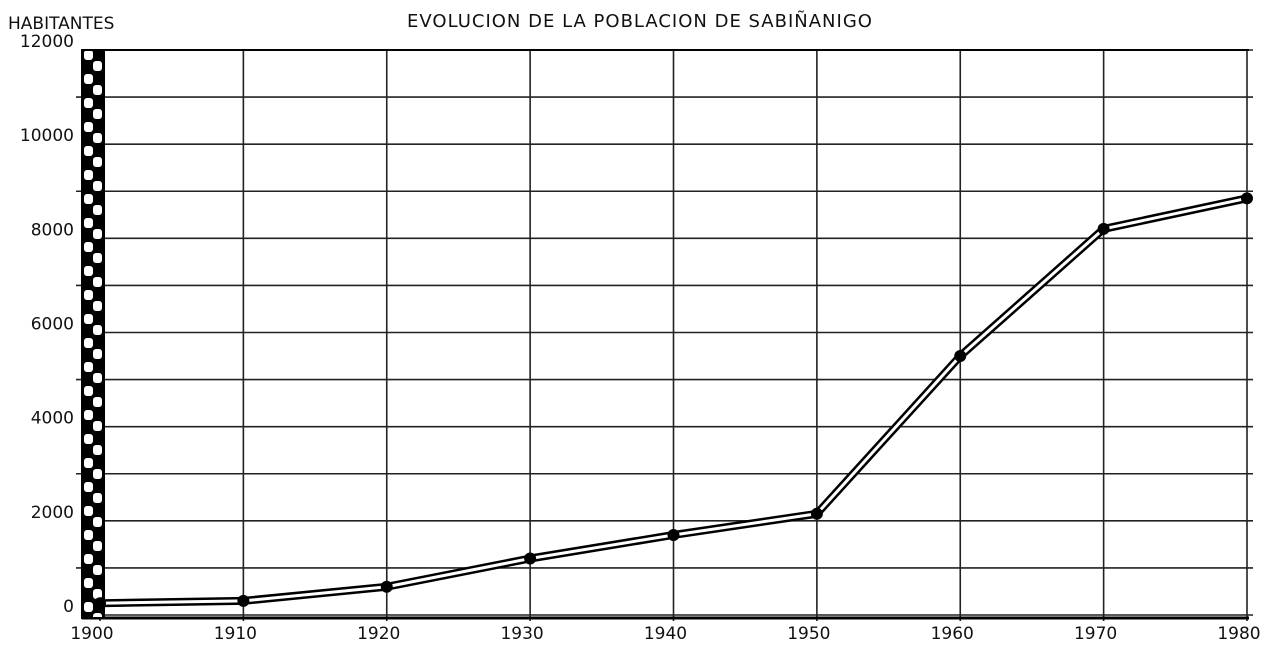 This screenshot has width=1274, height=648. What do you see at coordinates (665, 634) in the screenshot?
I see `x-tick-label: 1940` at bounding box center [665, 634].